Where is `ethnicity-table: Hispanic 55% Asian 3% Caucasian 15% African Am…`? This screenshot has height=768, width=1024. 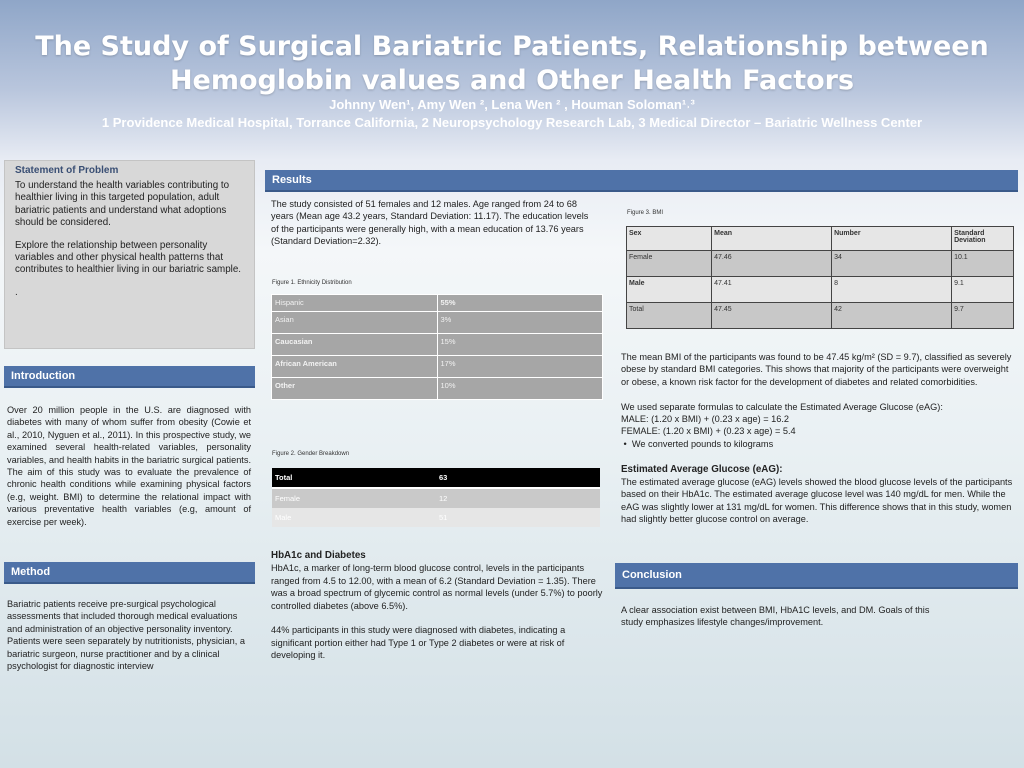
ethnicity-table: Hispanic 55% Asian 3% Caucasian 15% African Am… is located at coordinates (437, 347).